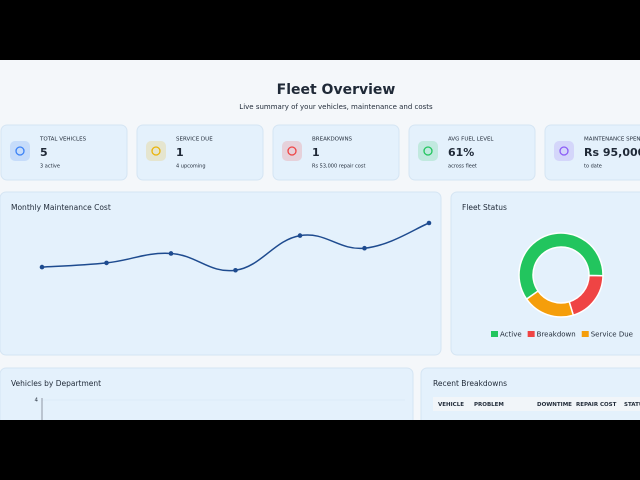 The width and height of the screenshot is (640, 480). What do you see at coordinates (61, 207) in the screenshot?
I see `card-title: Monthly Maintenance Cost` at bounding box center [61, 207].